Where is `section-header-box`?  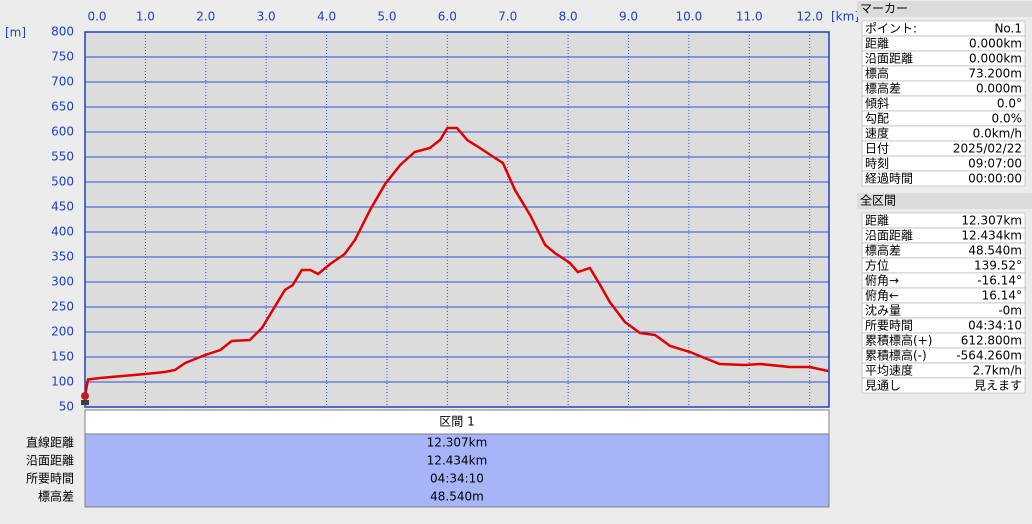 section-header-box is located at coordinates (457, 422).